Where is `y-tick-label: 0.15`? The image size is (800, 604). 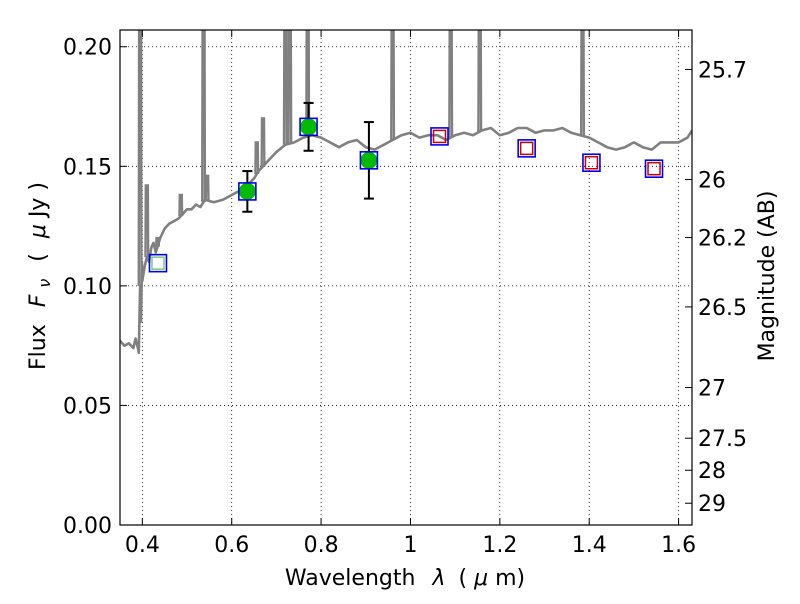 y-tick-label: 0.15 is located at coordinates (87, 167).